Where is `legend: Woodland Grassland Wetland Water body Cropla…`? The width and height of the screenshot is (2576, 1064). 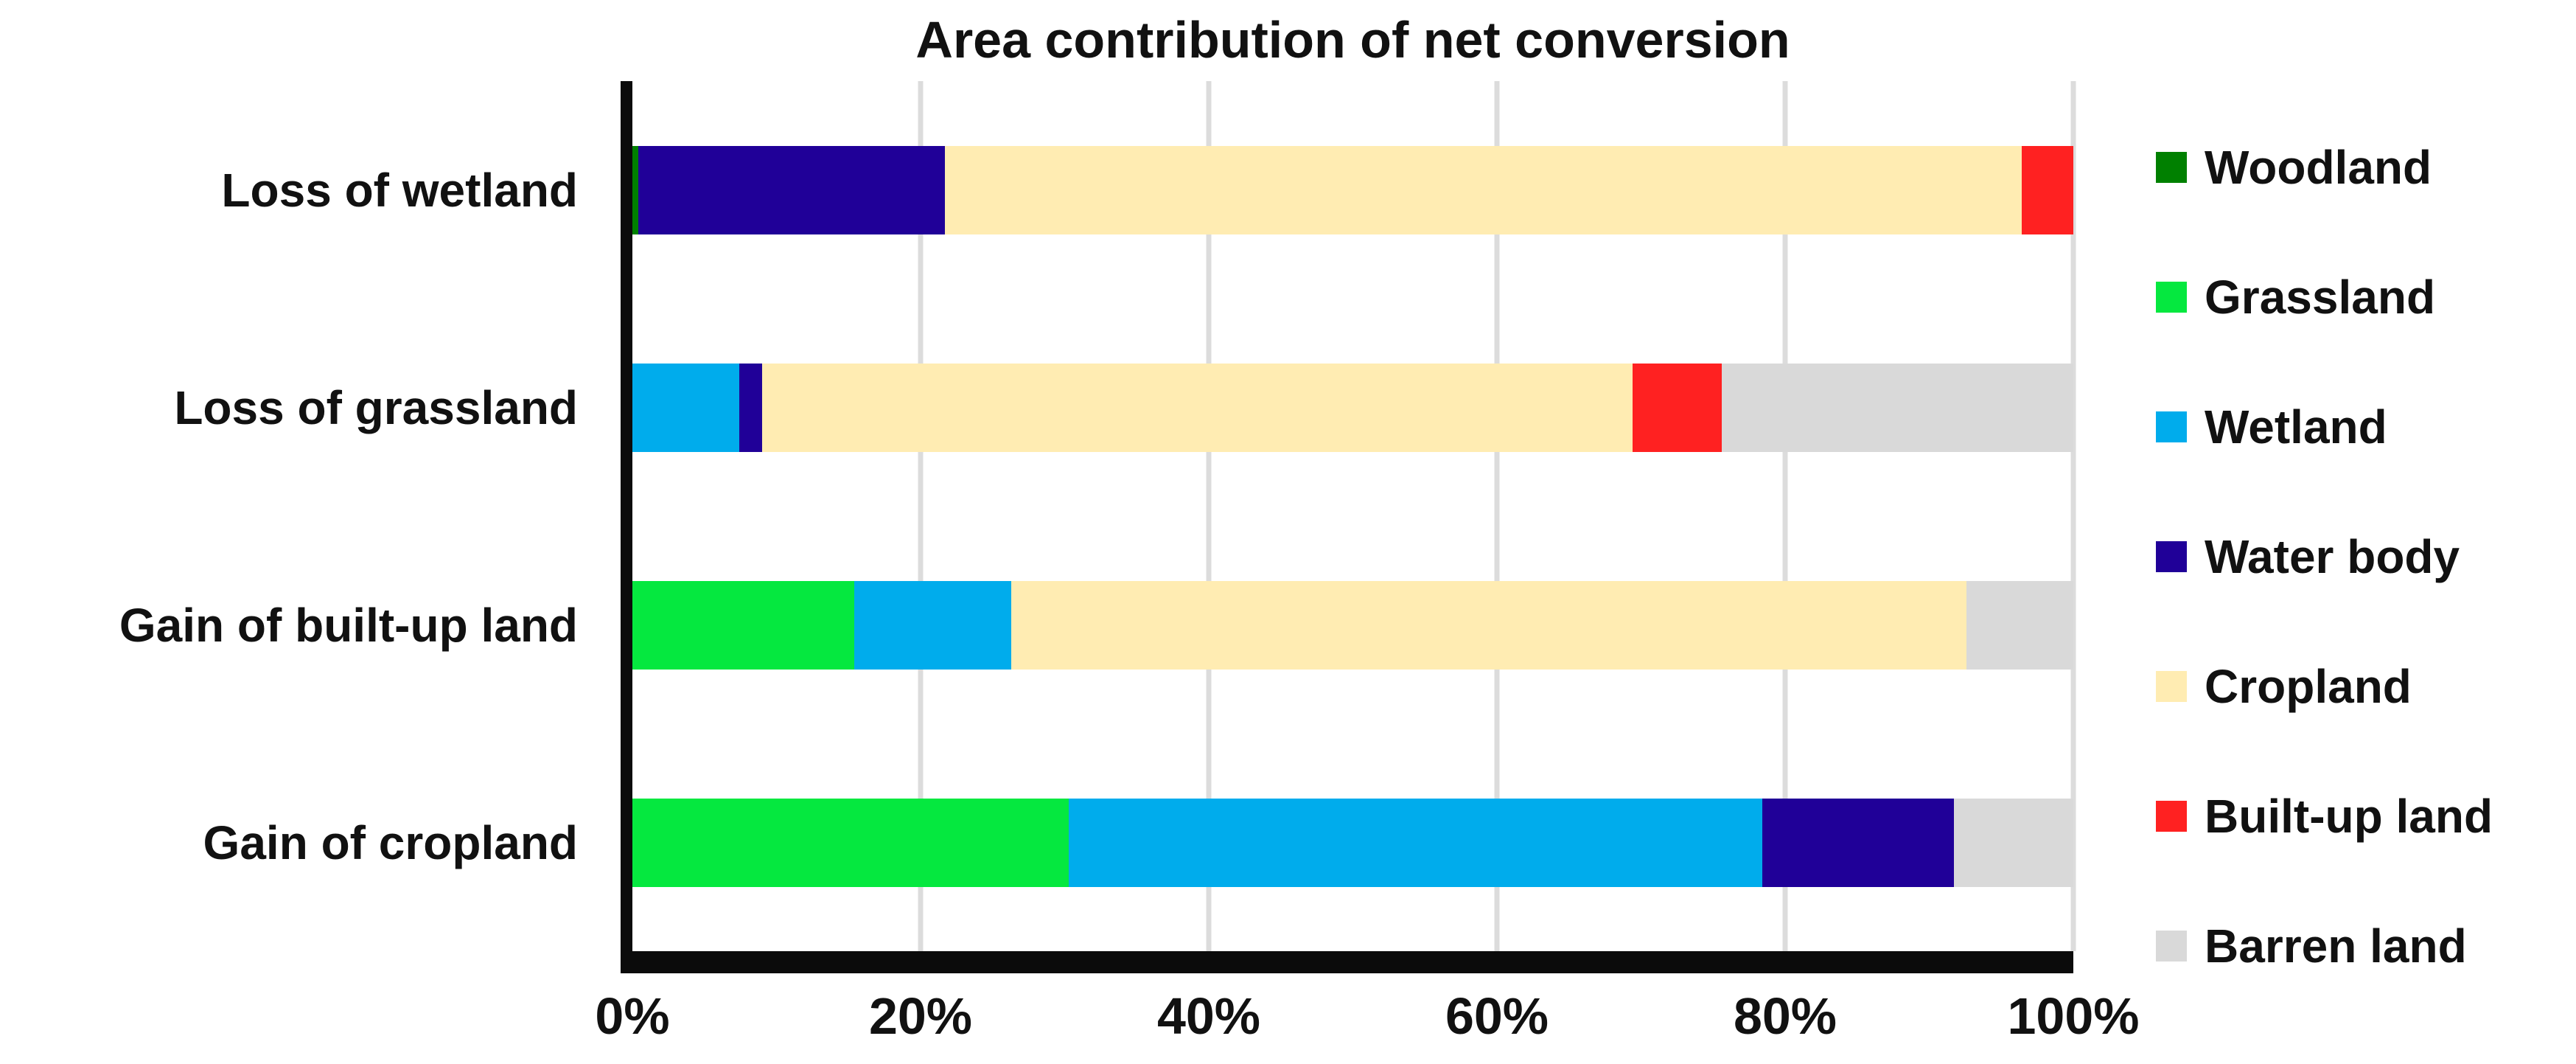 legend: Woodland Grassland Wetland Water body Cropla… is located at coordinates (2324, 556).